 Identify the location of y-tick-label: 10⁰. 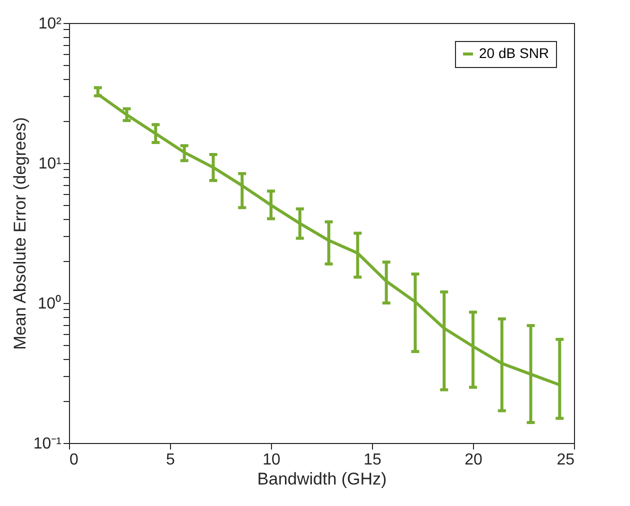
(50, 303).